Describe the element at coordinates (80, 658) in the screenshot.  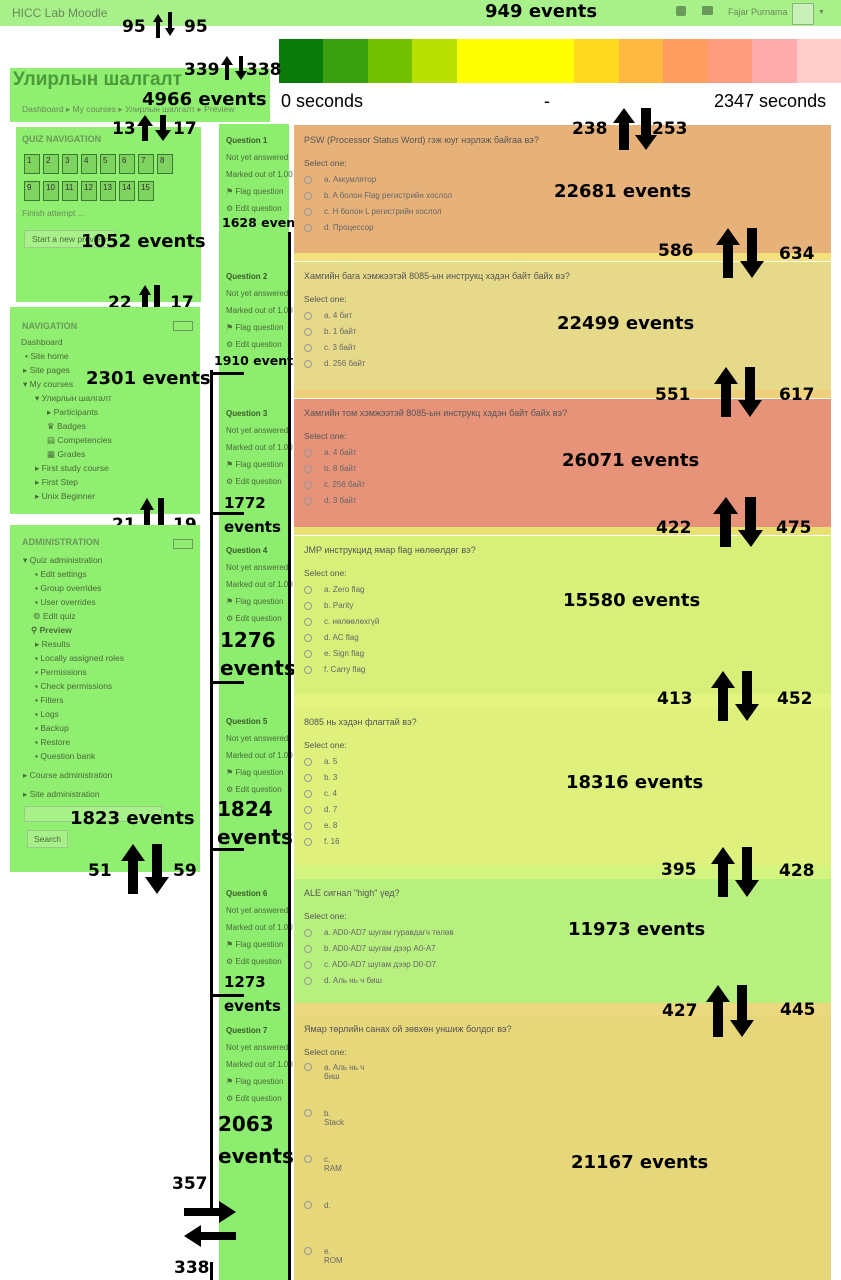
I see `admin-item: ▪ Locally assigned roles` at that location.